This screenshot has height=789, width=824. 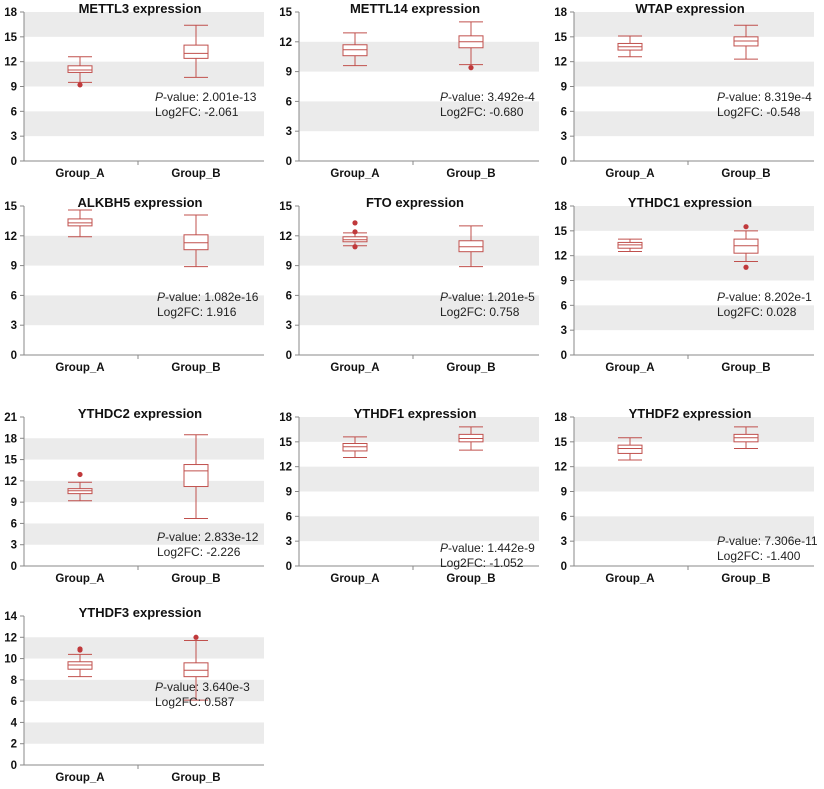 I want to click on p-label-rest: -value: 7.306e-11, so click(x=771, y=541).